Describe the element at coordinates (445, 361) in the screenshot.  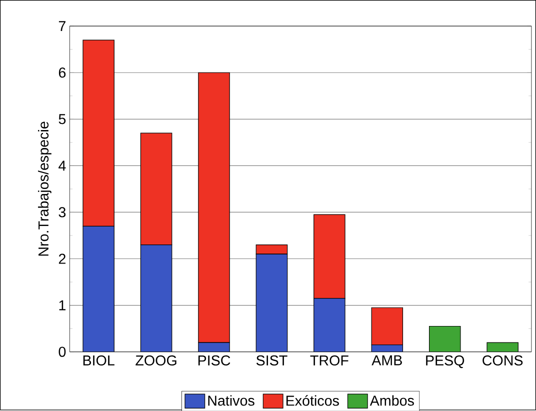
I see `x-tick-label: PESQ` at that location.